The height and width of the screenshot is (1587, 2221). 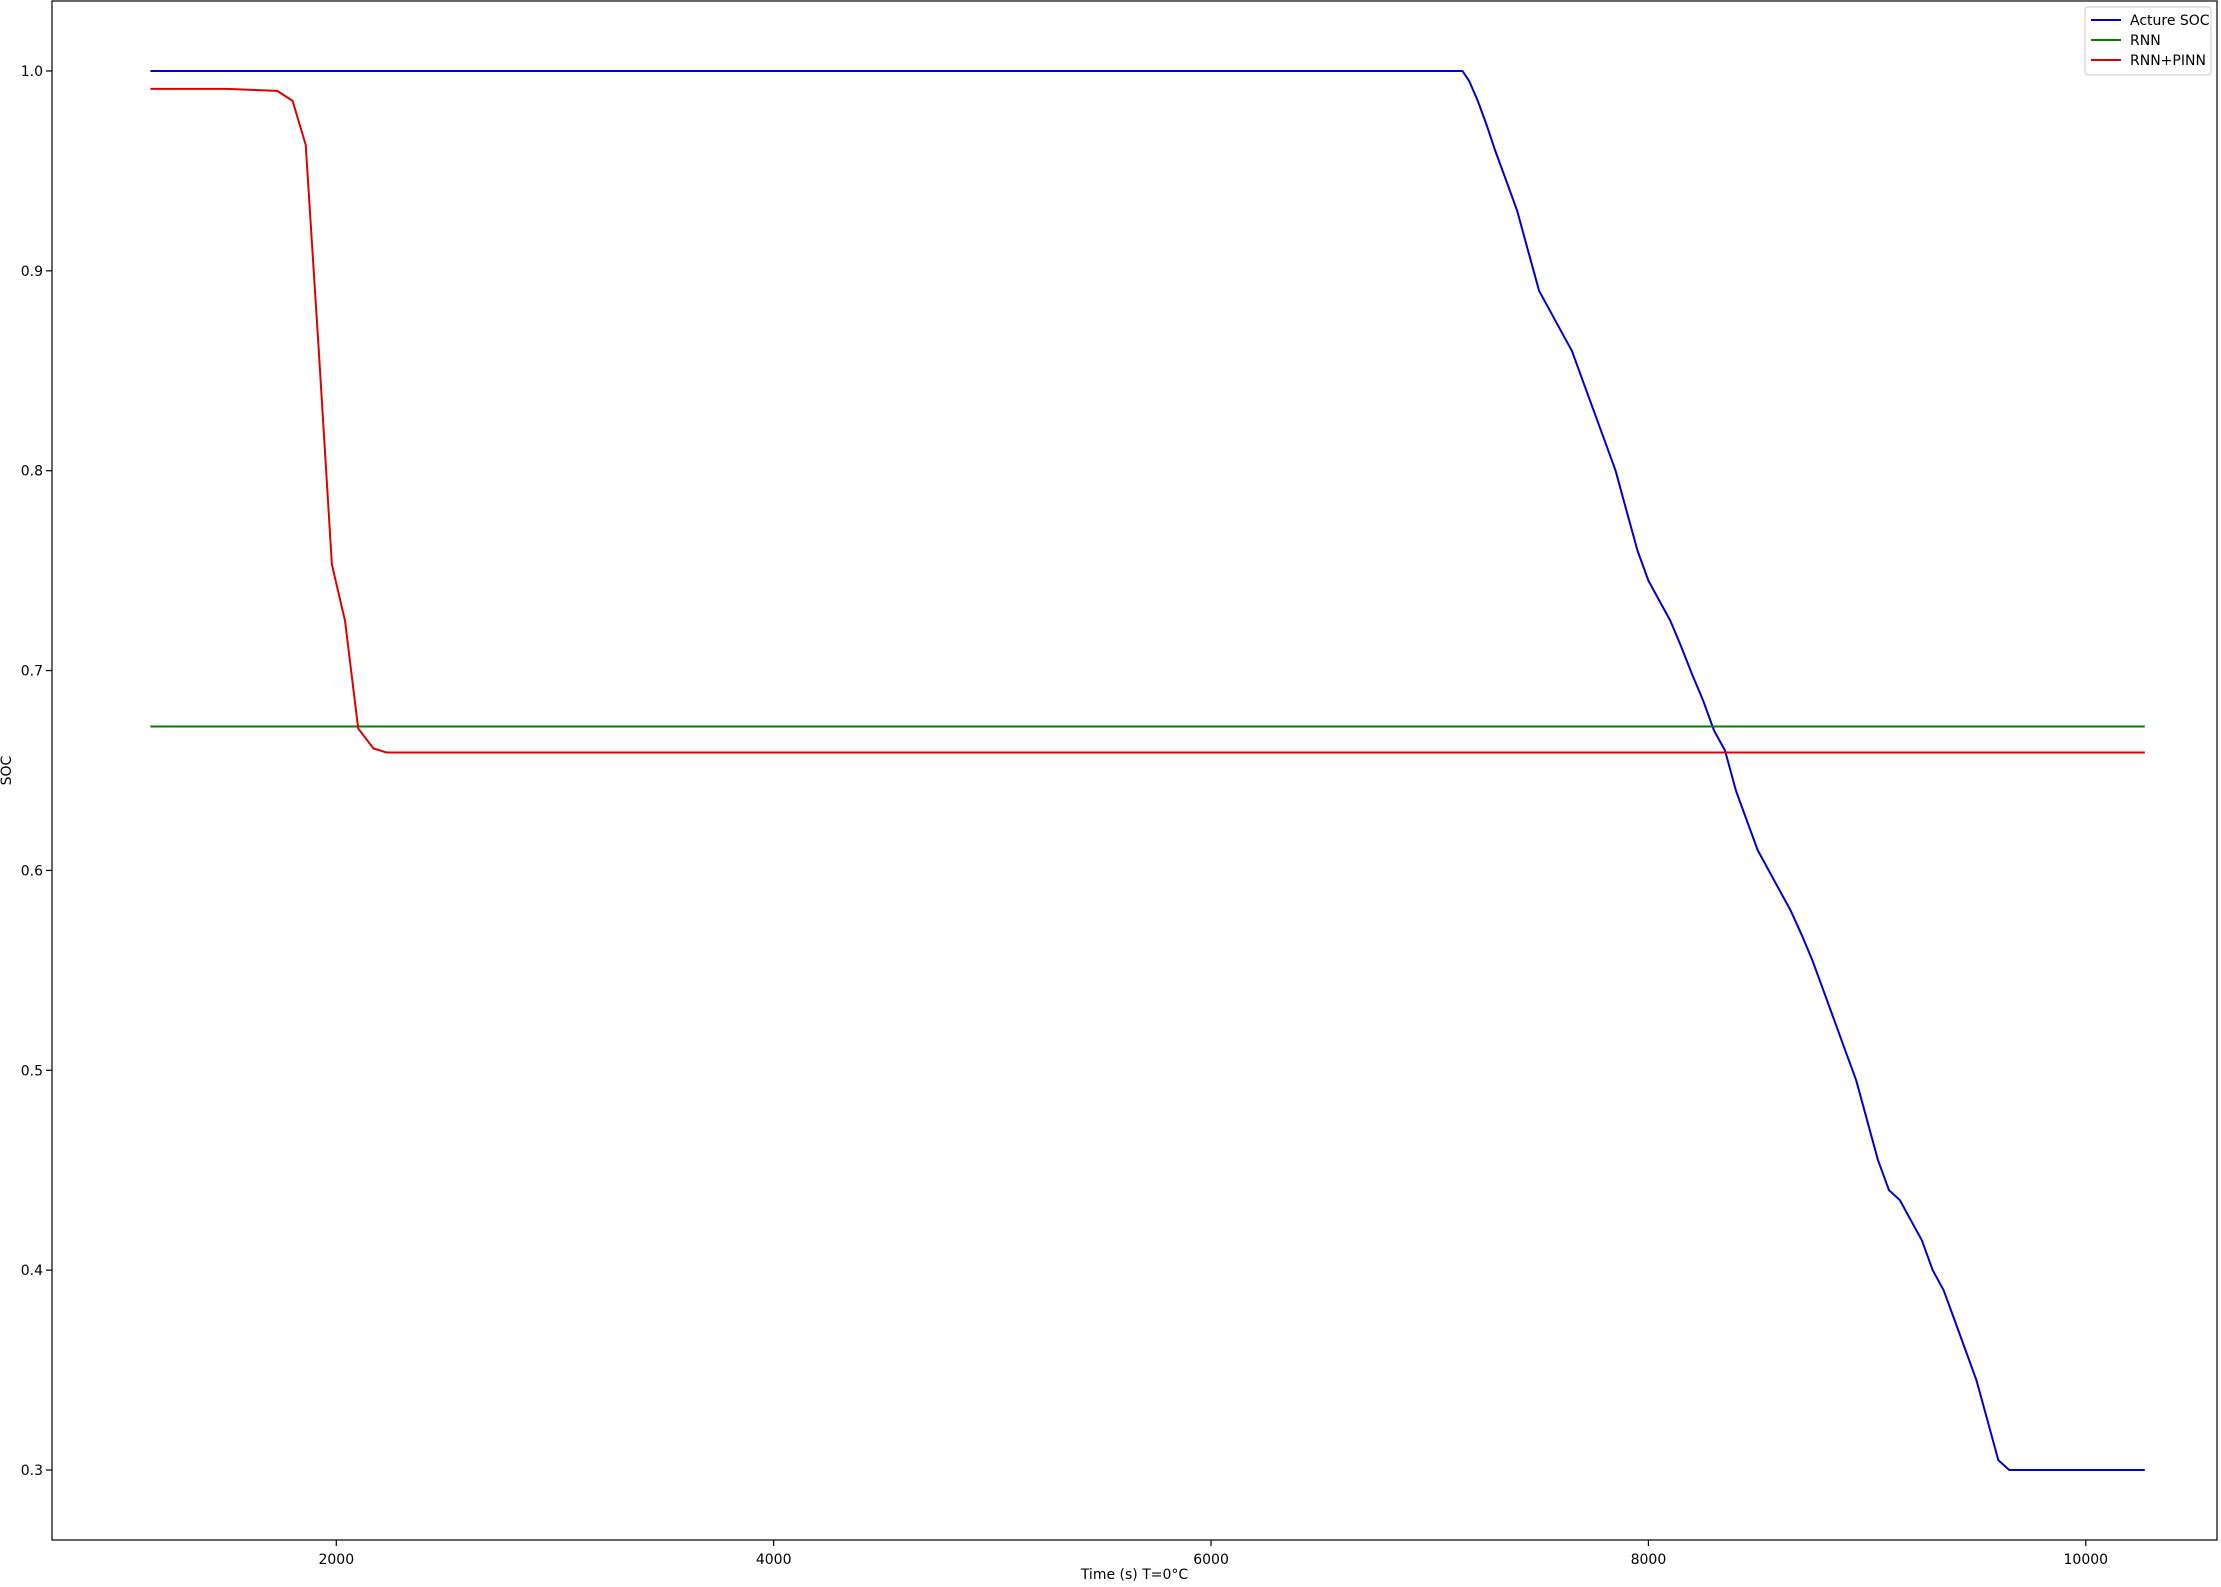 What do you see at coordinates (774, 1560) in the screenshot?
I see `x-tick-label: 4000` at bounding box center [774, 1560].